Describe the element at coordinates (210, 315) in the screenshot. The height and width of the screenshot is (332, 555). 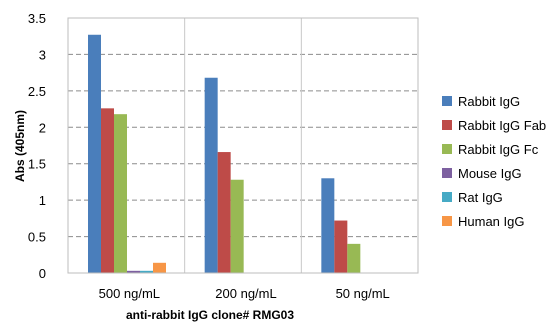
I see `x-axis-label: anti-rabbit IgG clone# RMG03` at that location.